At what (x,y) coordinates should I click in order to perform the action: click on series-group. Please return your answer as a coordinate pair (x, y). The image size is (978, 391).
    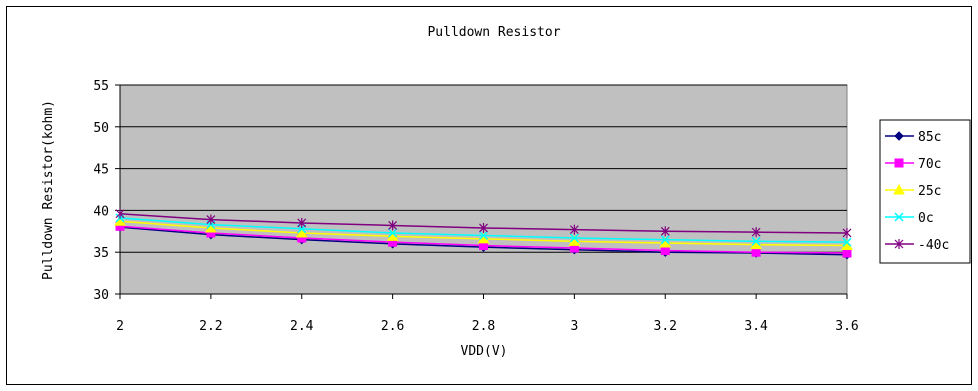
    Looking at the image, I should click on (483, 234).